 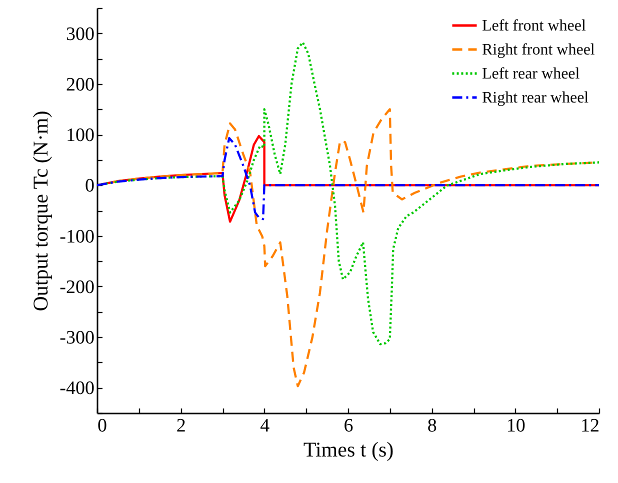 I want to click on y-tick-label: -200, so click(x=77, y=287).